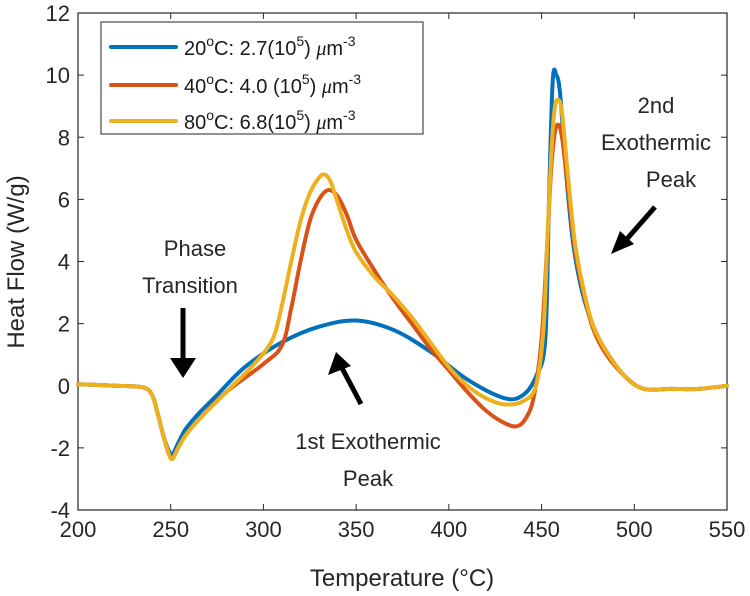 This screenshot has height=596, width=750. Describe the element at coordinates (64, 386) in the screenshot. I see `y-tick-label: 0` at that location.